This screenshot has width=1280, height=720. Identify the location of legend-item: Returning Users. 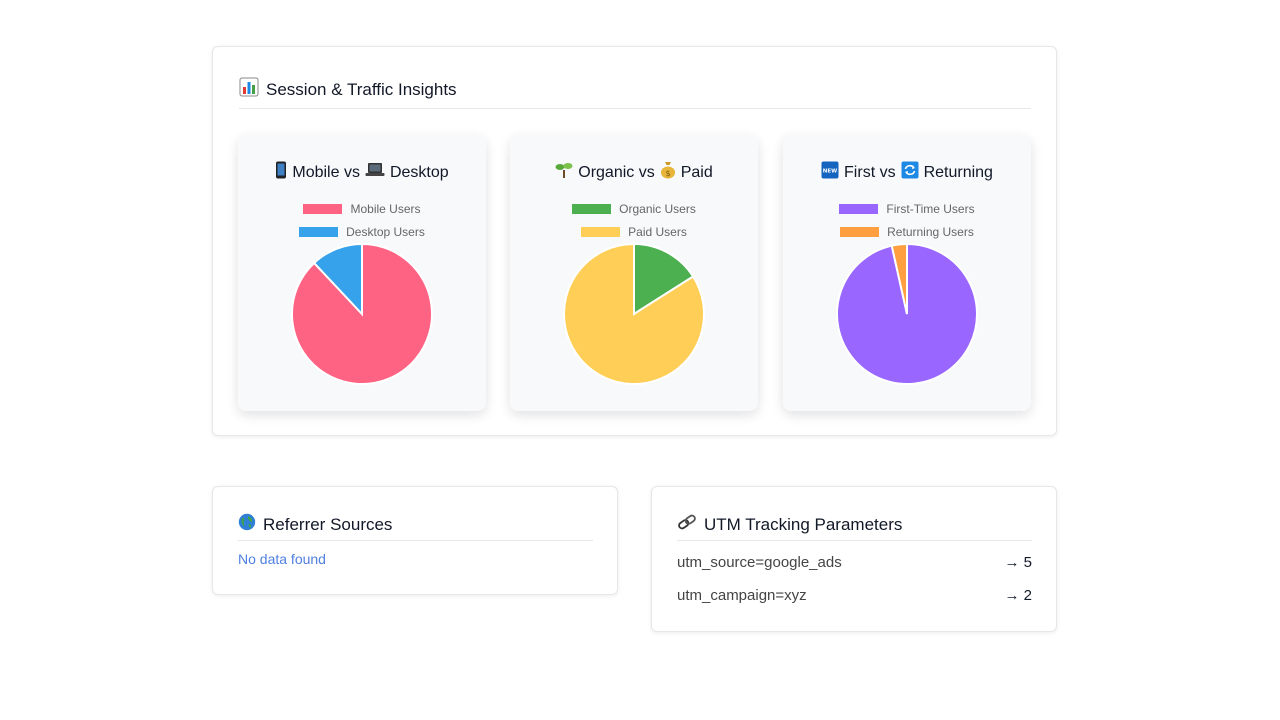
(907, 231).